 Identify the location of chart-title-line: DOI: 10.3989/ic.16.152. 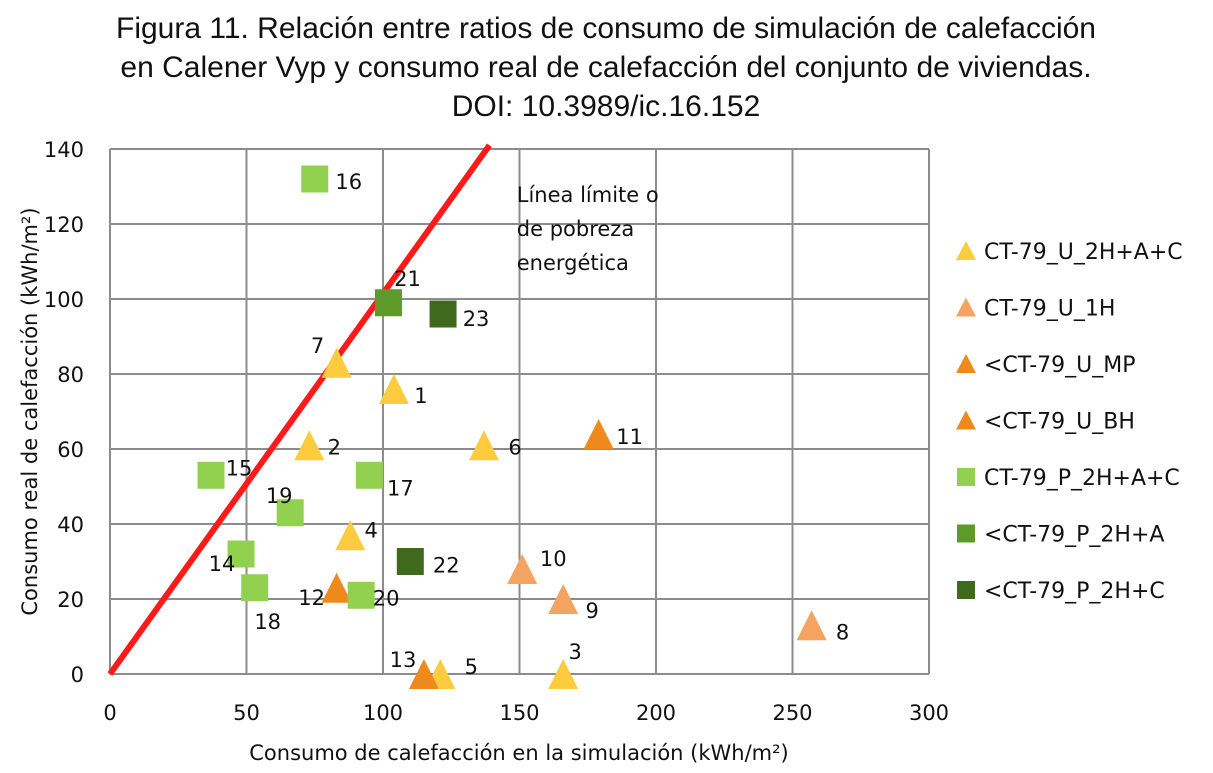
(606, 106).